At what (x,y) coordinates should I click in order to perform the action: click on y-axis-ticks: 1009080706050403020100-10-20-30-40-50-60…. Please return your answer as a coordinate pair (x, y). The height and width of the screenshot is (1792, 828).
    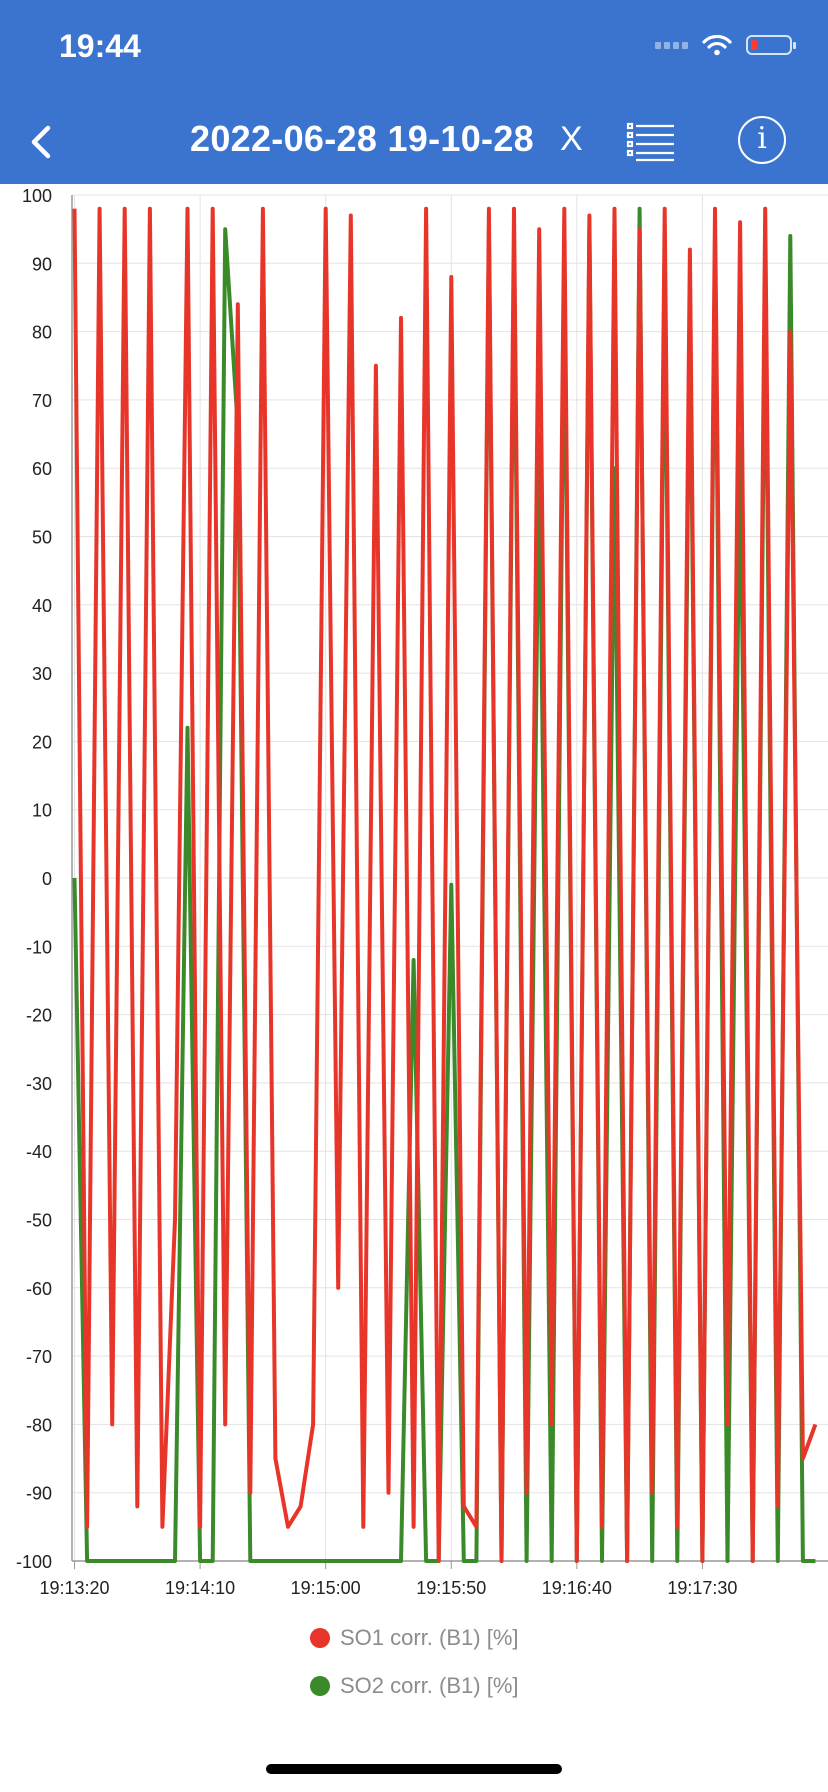
    Looking at the image, I should click on (34, 879).